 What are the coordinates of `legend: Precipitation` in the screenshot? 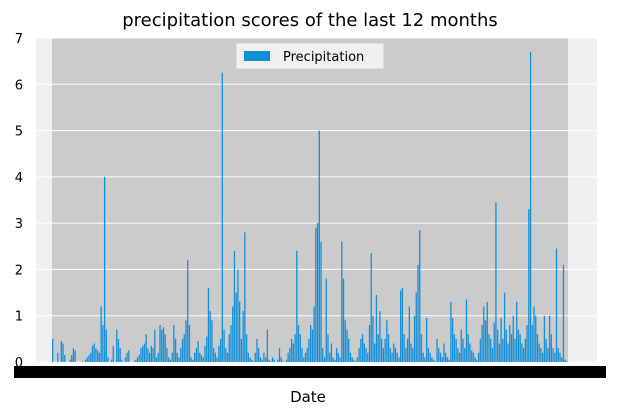 It's located at (310, 56).